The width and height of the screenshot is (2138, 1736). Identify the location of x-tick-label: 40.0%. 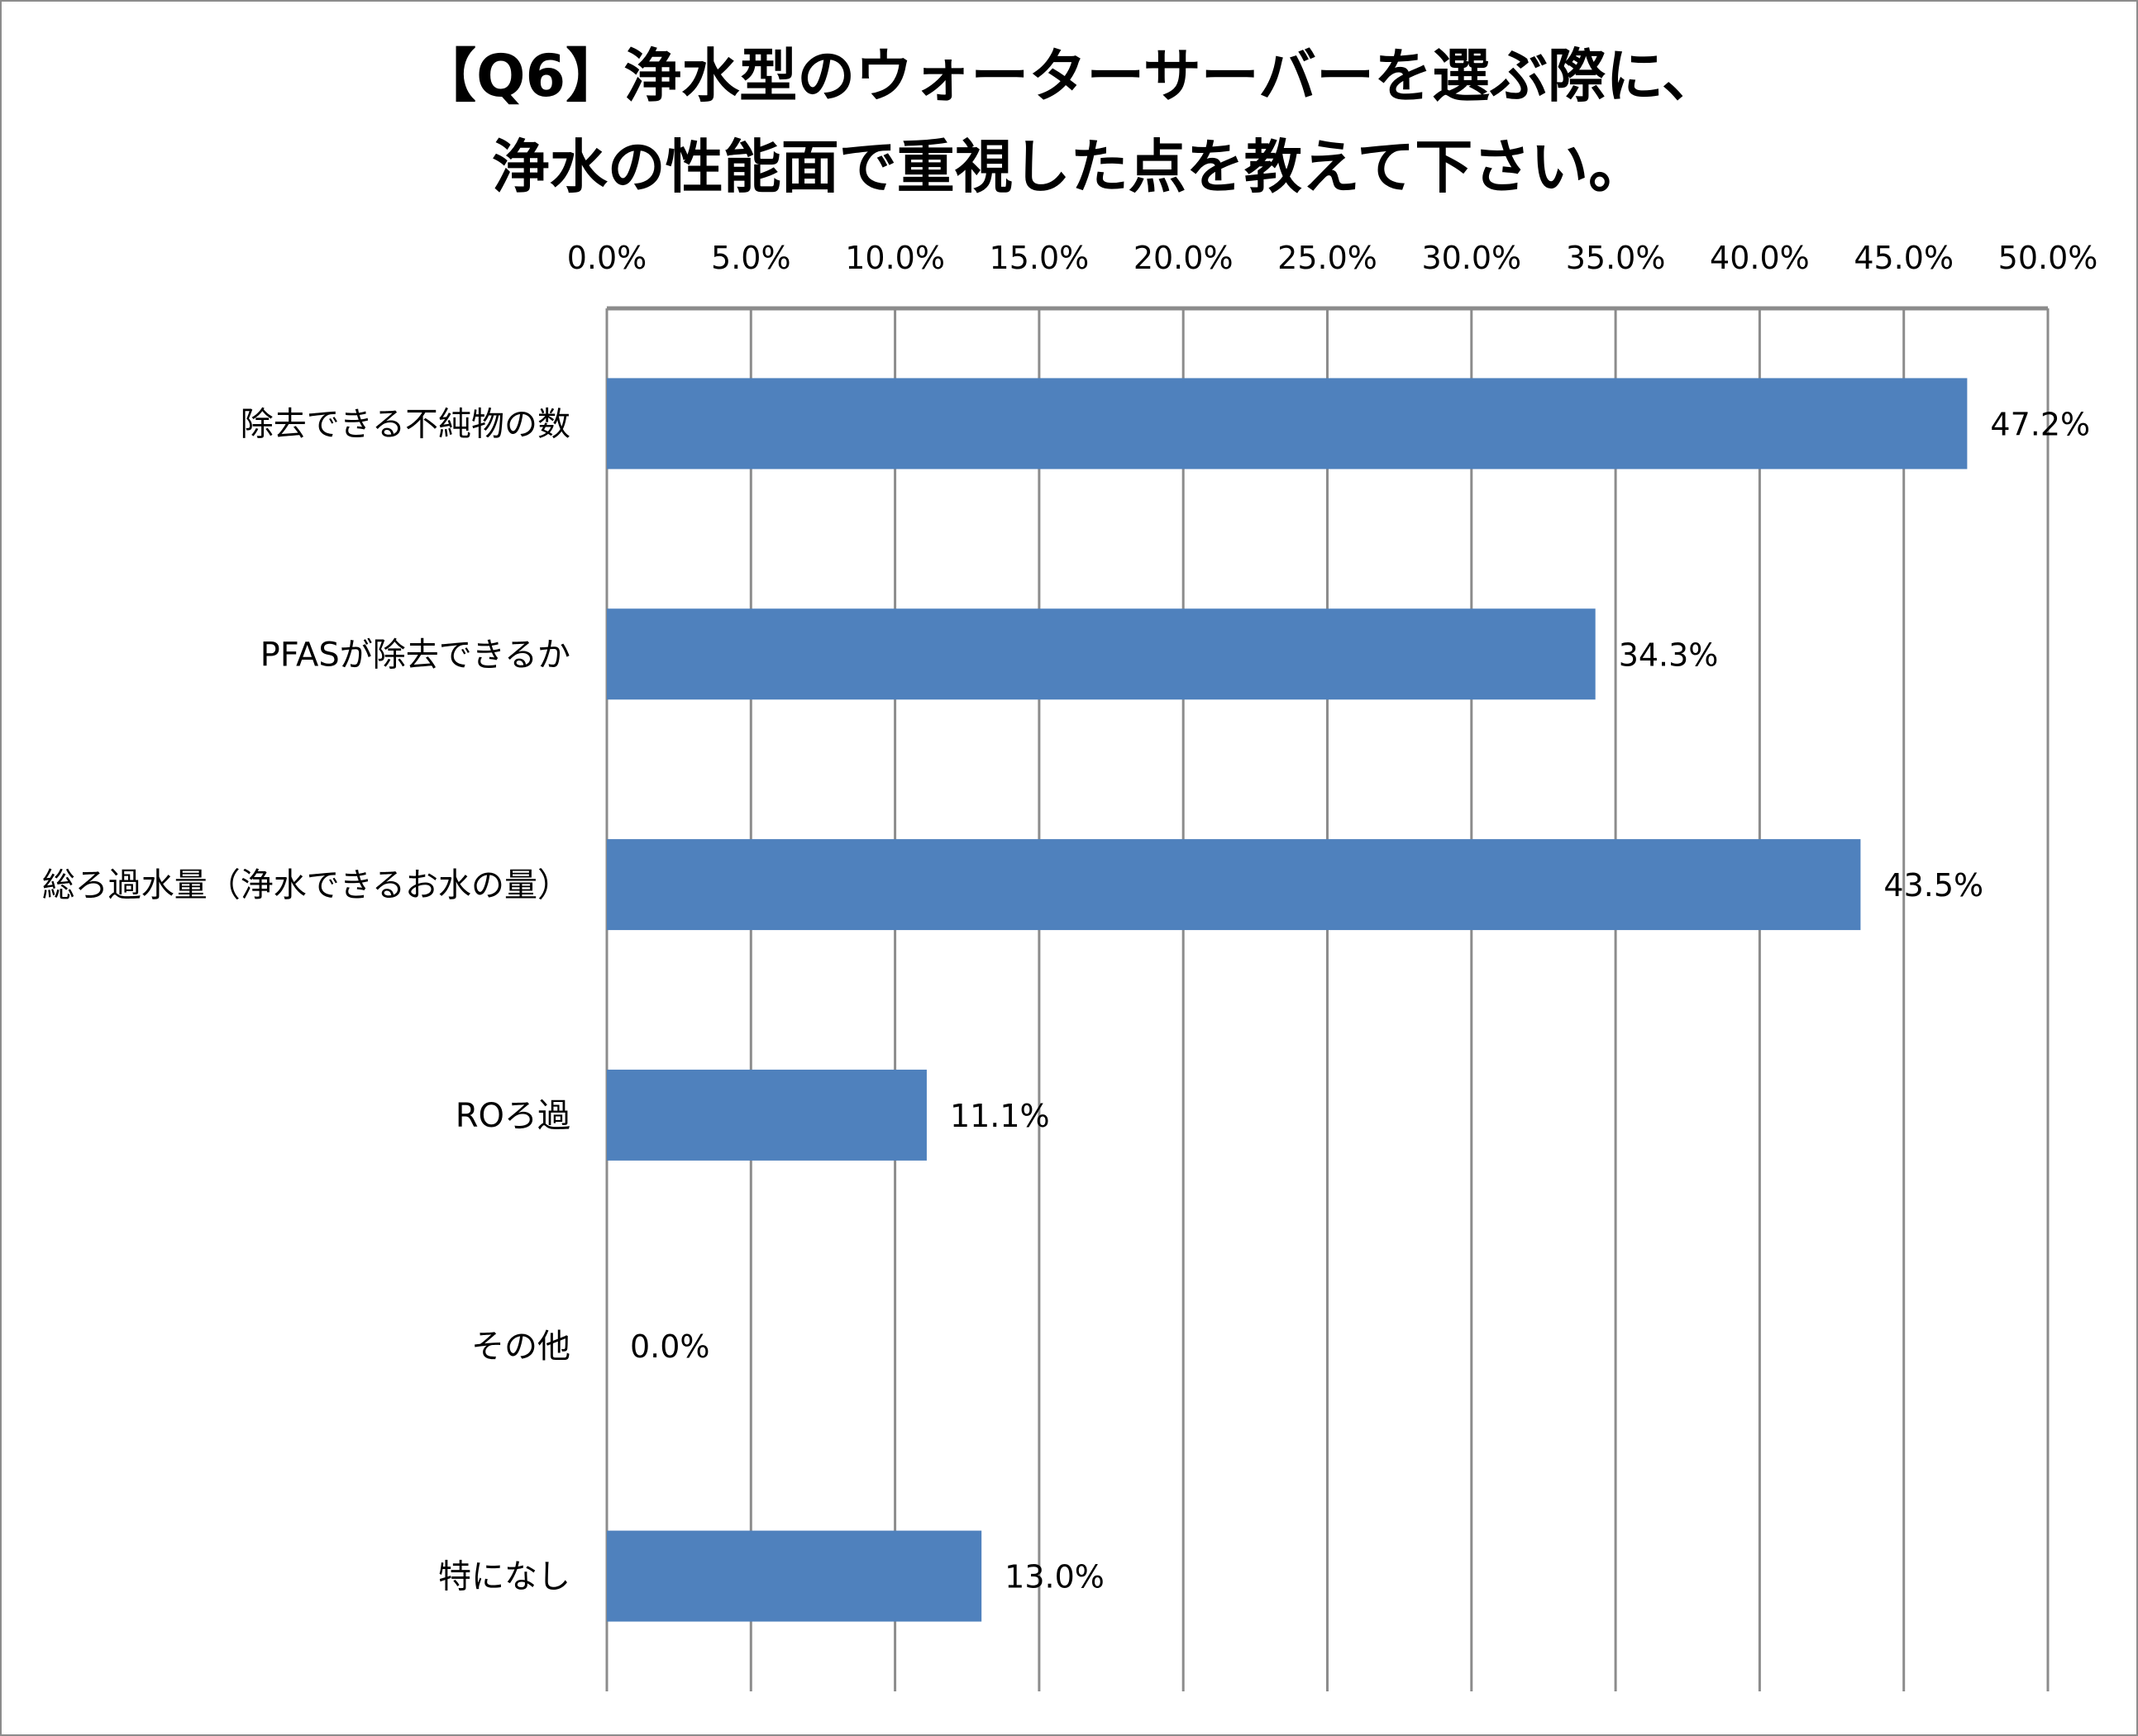
(1760, 258).